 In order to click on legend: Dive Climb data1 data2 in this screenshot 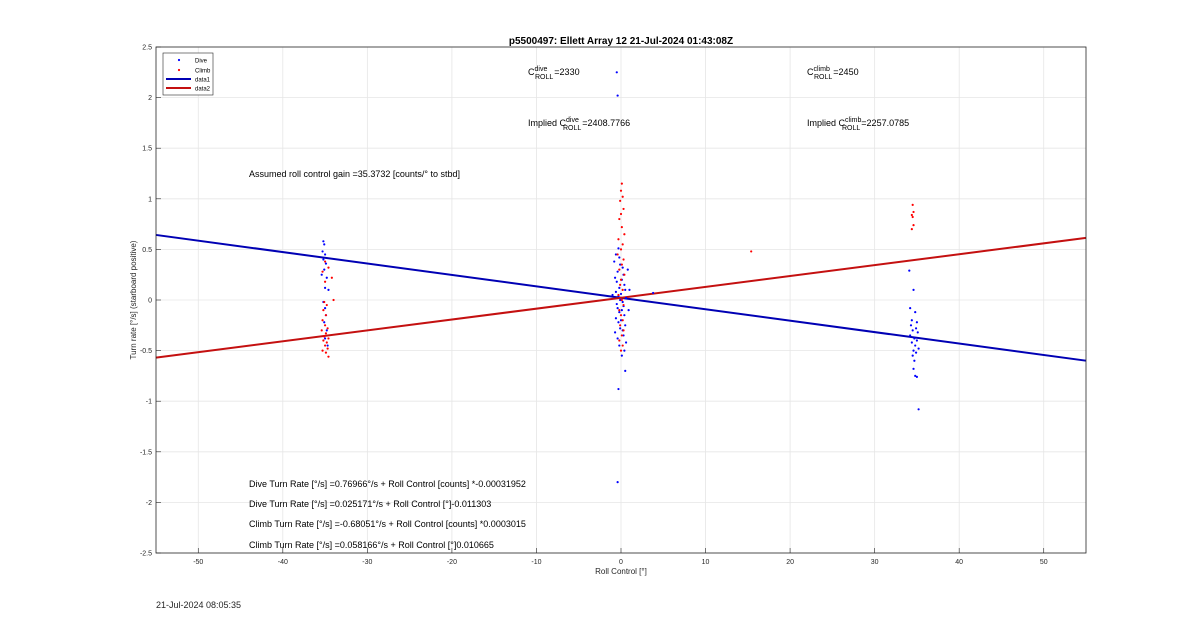, I will do `click(188, 74)`.